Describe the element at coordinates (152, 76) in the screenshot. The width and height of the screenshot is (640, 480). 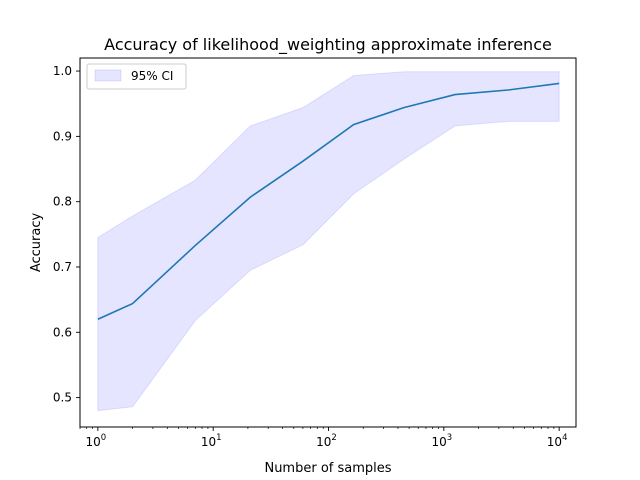
I see `legend-label-ci: 95% CI` at that location.